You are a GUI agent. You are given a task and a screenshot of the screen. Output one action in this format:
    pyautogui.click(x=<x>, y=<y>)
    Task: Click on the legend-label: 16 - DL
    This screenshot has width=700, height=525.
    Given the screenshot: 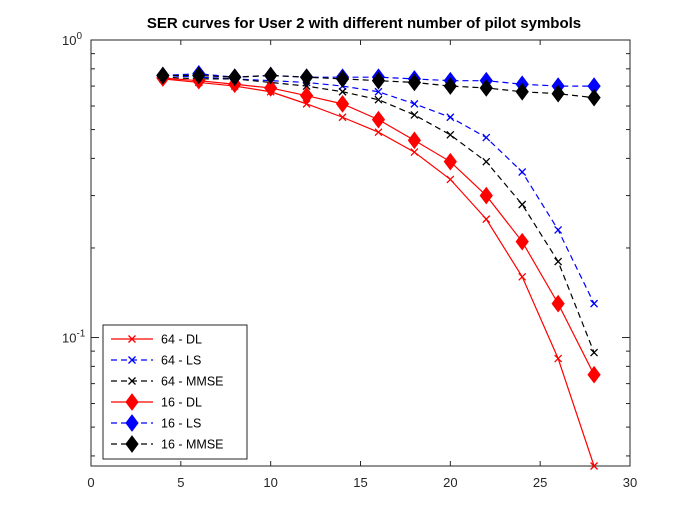 What is the action you would take?
    pyautogui.click(x=181, y=403)
    